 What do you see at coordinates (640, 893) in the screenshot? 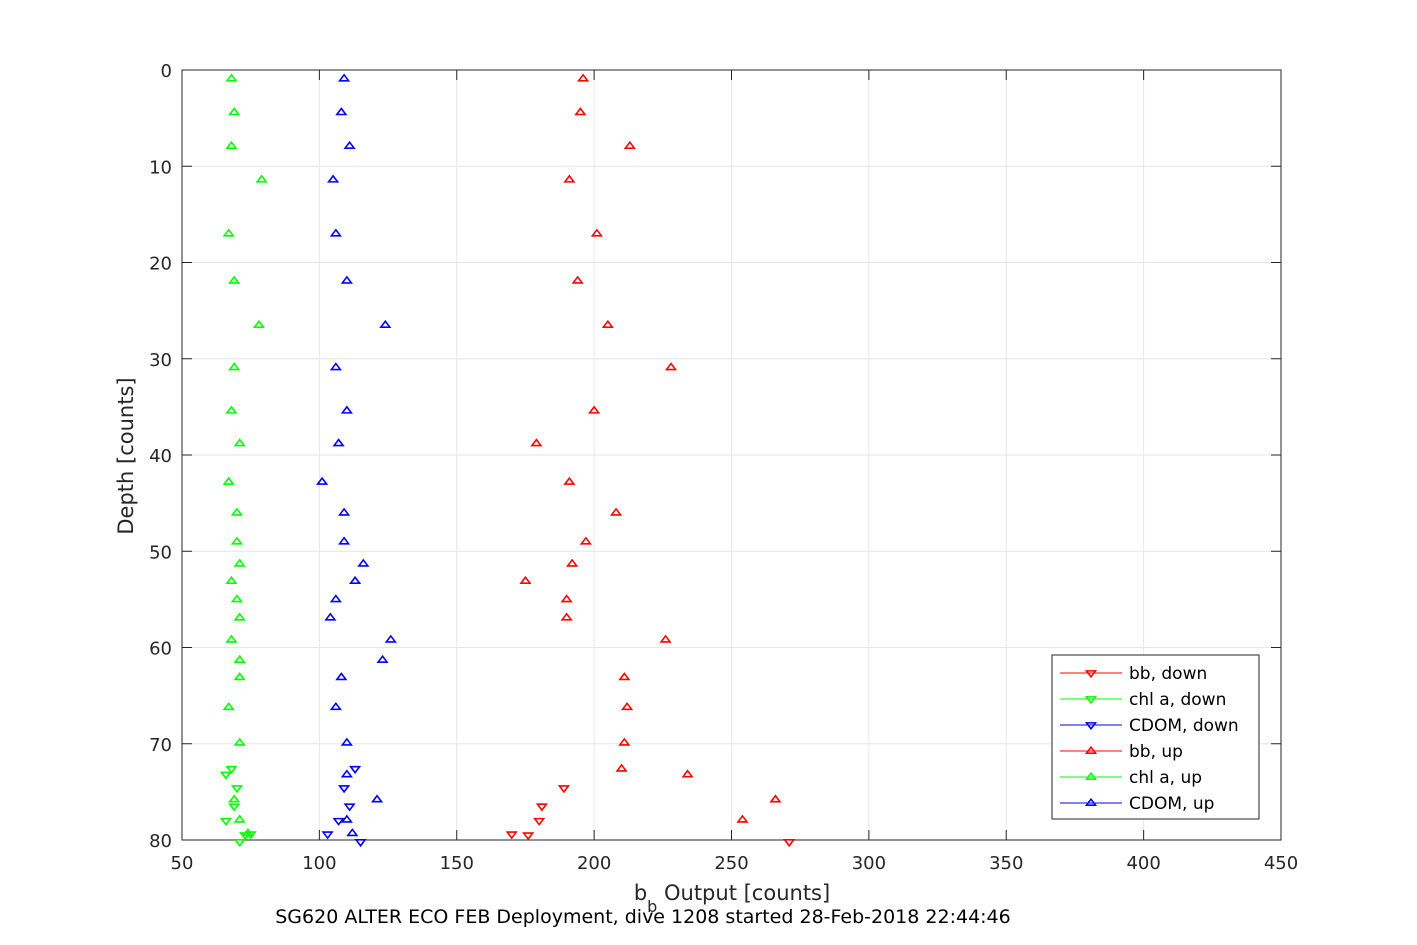
I see `x-axis-label-main: b` at bounding box center [640, 893].